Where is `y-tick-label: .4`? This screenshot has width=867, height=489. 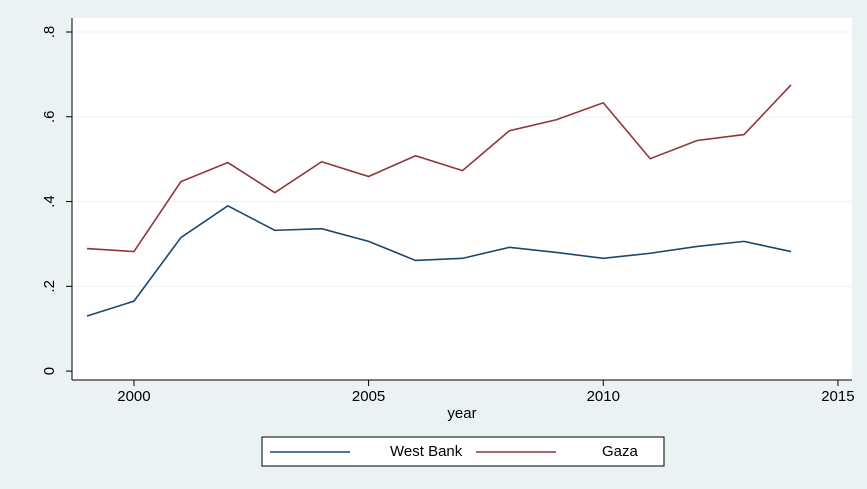
y-tick-label: .4 is located at coordinates (49, 201).